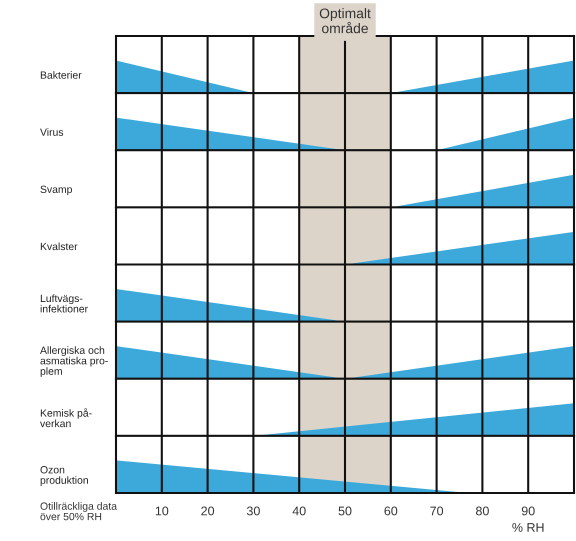  What do you see at coordinates (299, 511) in the screenshot?
I see `x-tick-label: 40` at bounding box center [299, 511].